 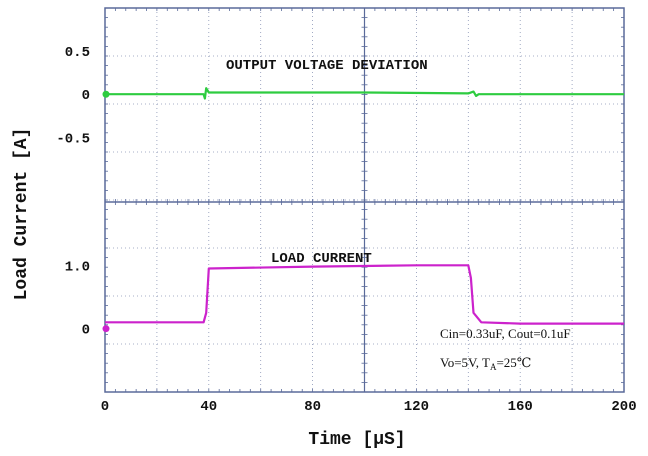 I want to click on note-vo-text: Vo=5V, T, so click(x=465, y=362).